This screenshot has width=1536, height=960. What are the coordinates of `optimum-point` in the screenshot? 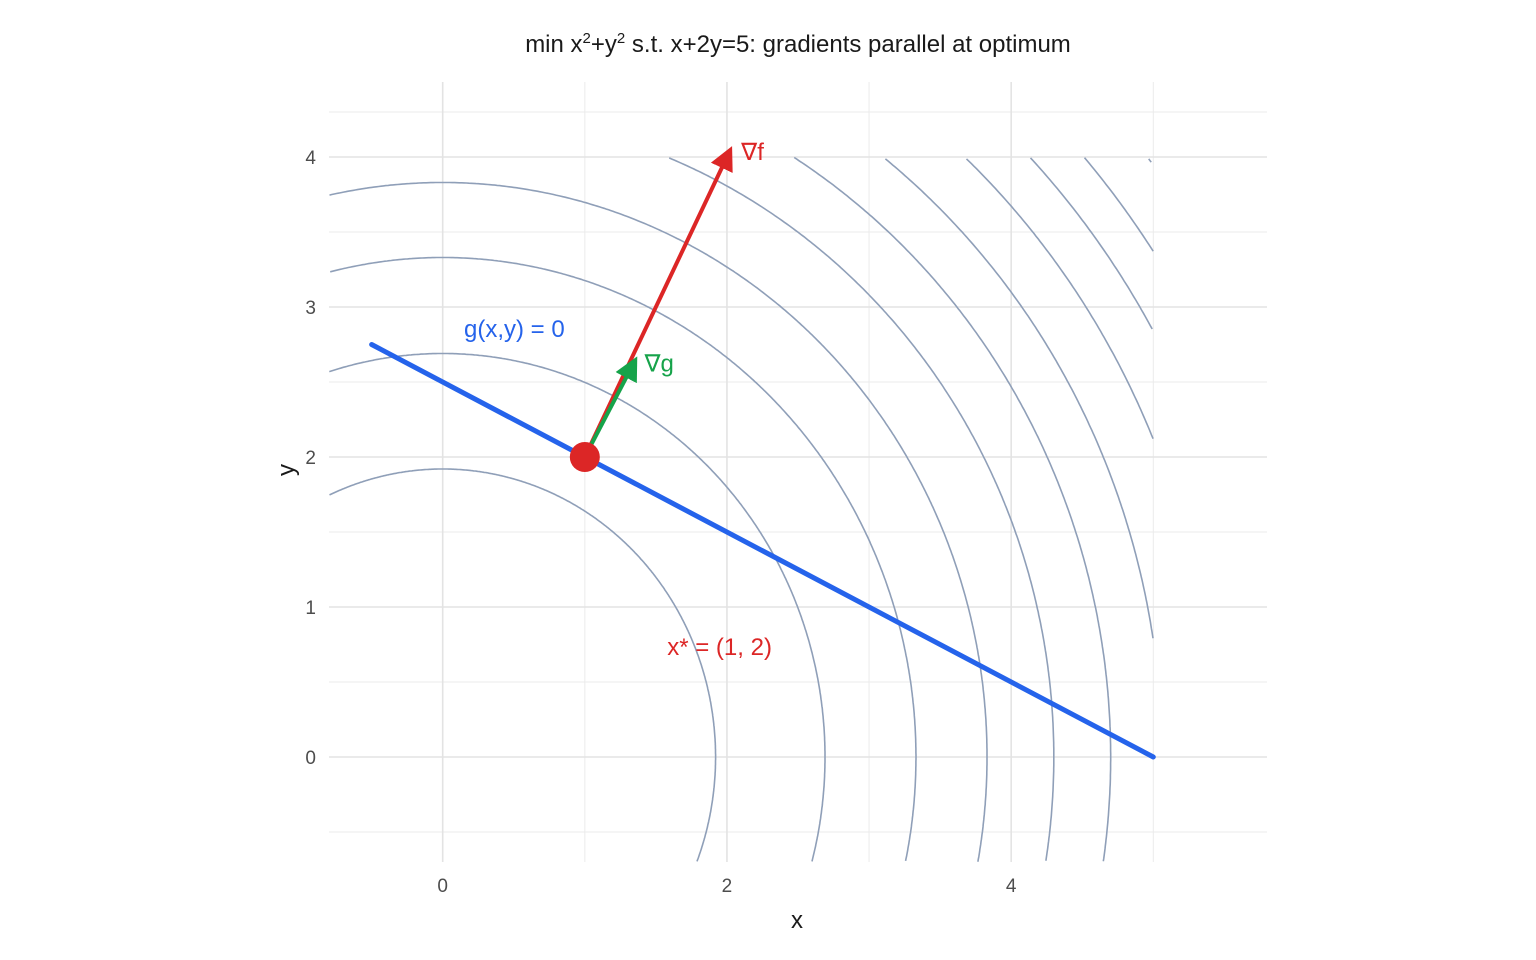 It's located at (584, 457).